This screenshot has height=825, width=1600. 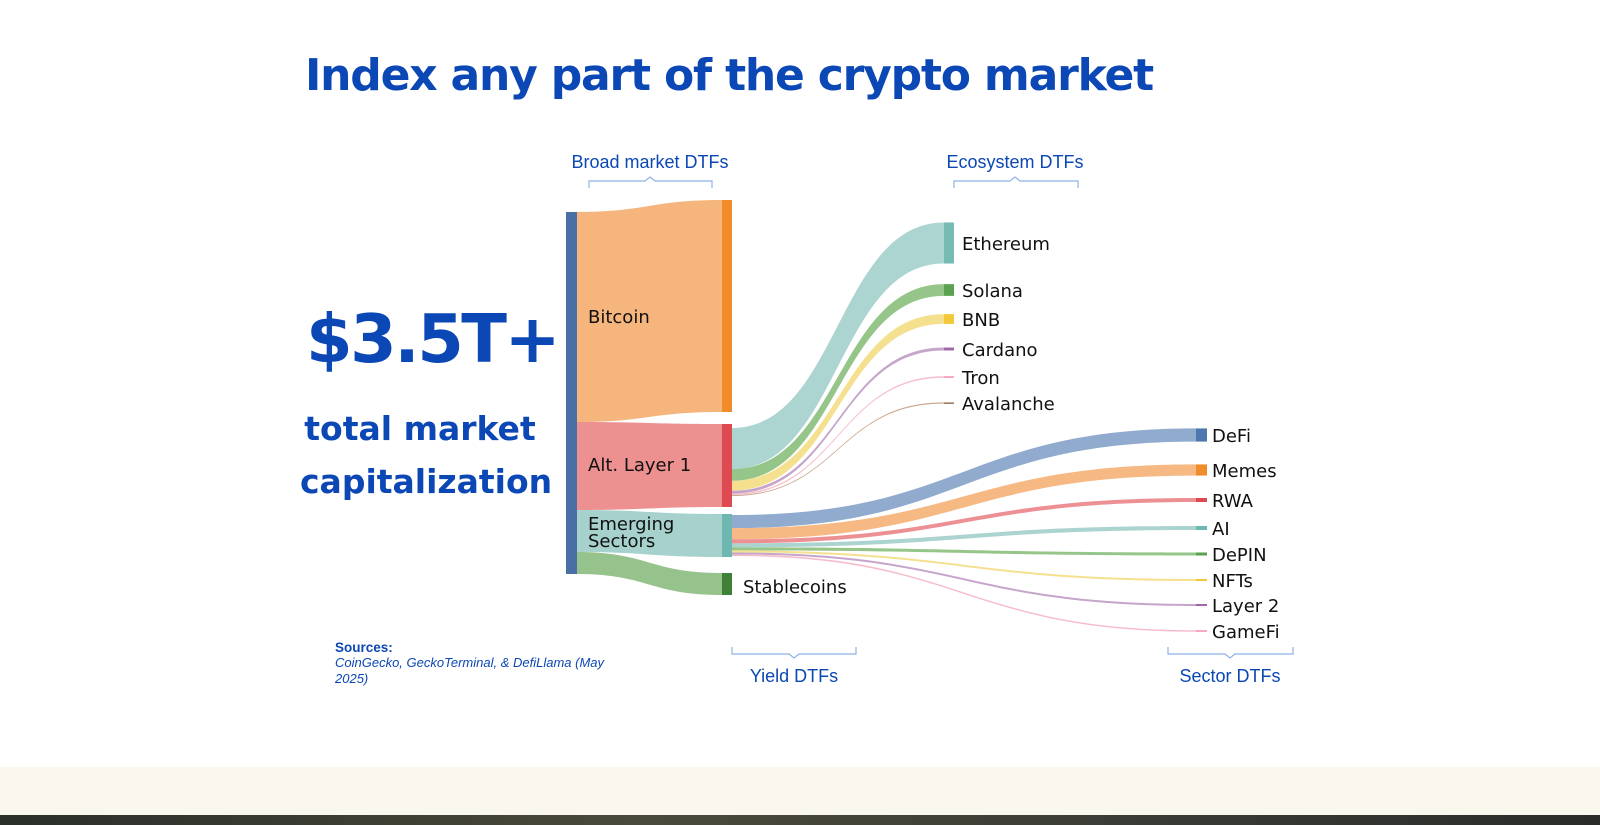 I want to click on flow-sector-defi, so click(x=964, y=478).